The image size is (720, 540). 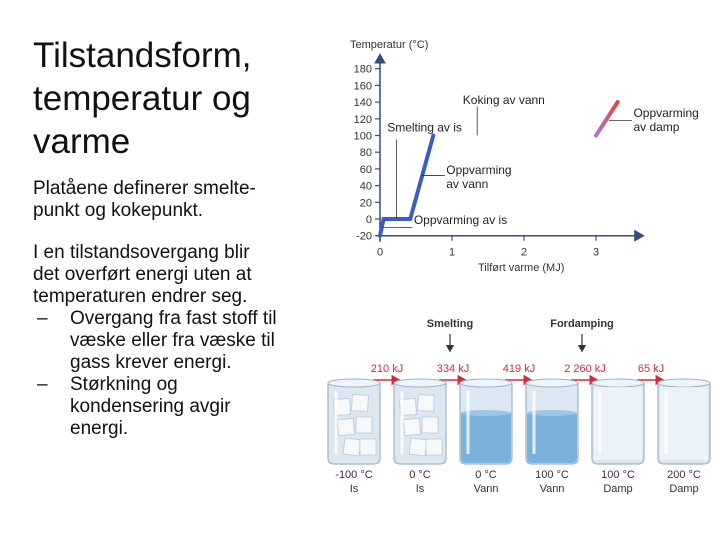 What do you see at coordinates (422, 177) in the screenshot?
I see `segment-heating-water` at bounding box center [422, 177].